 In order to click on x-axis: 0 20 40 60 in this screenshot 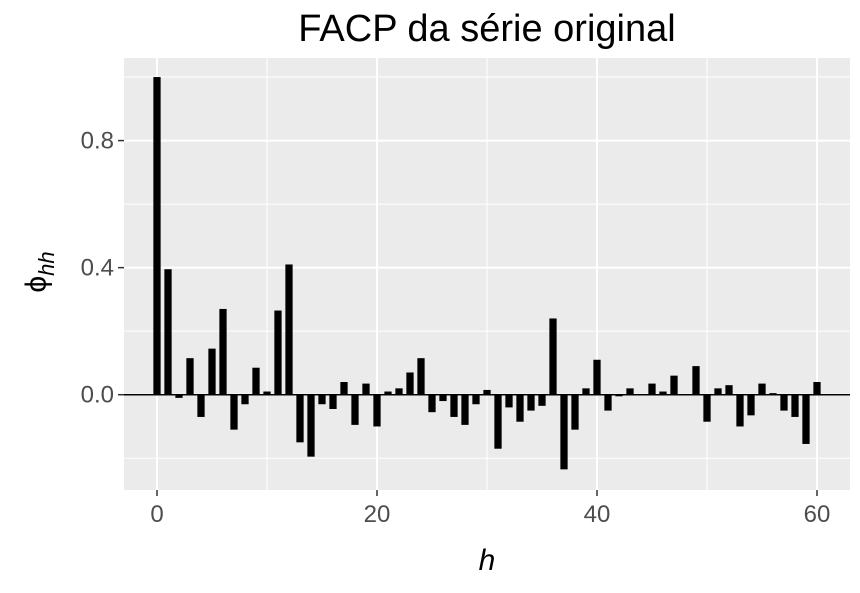, I will do `click(490, 509)`.